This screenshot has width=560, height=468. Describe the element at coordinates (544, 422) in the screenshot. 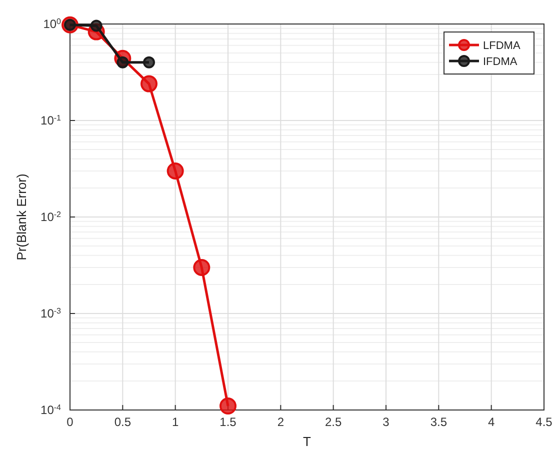

I see `x-tick-label: 4.5` at that location.